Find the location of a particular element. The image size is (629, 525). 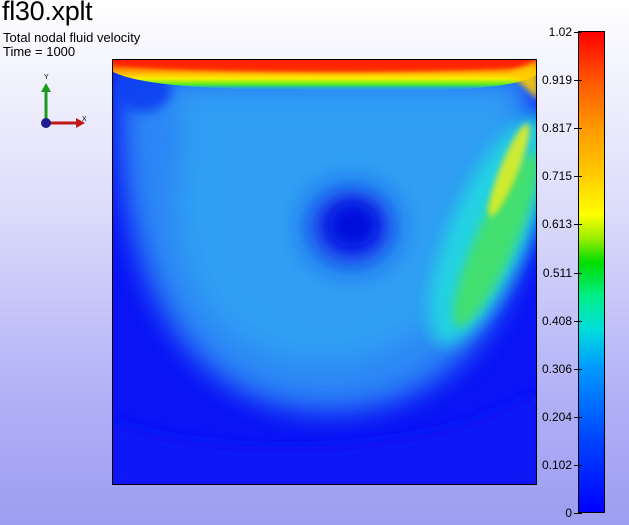

colorbar-tick-label: 0.613 is located at coordinates (562, 224).